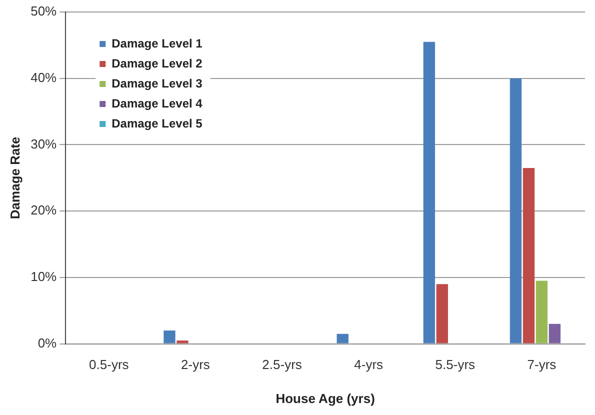  What do you see at coordinates (325, 398) in the screenshot?
I see `x-axis-title: House Age (yrs)` at bounding box center [325, 398].